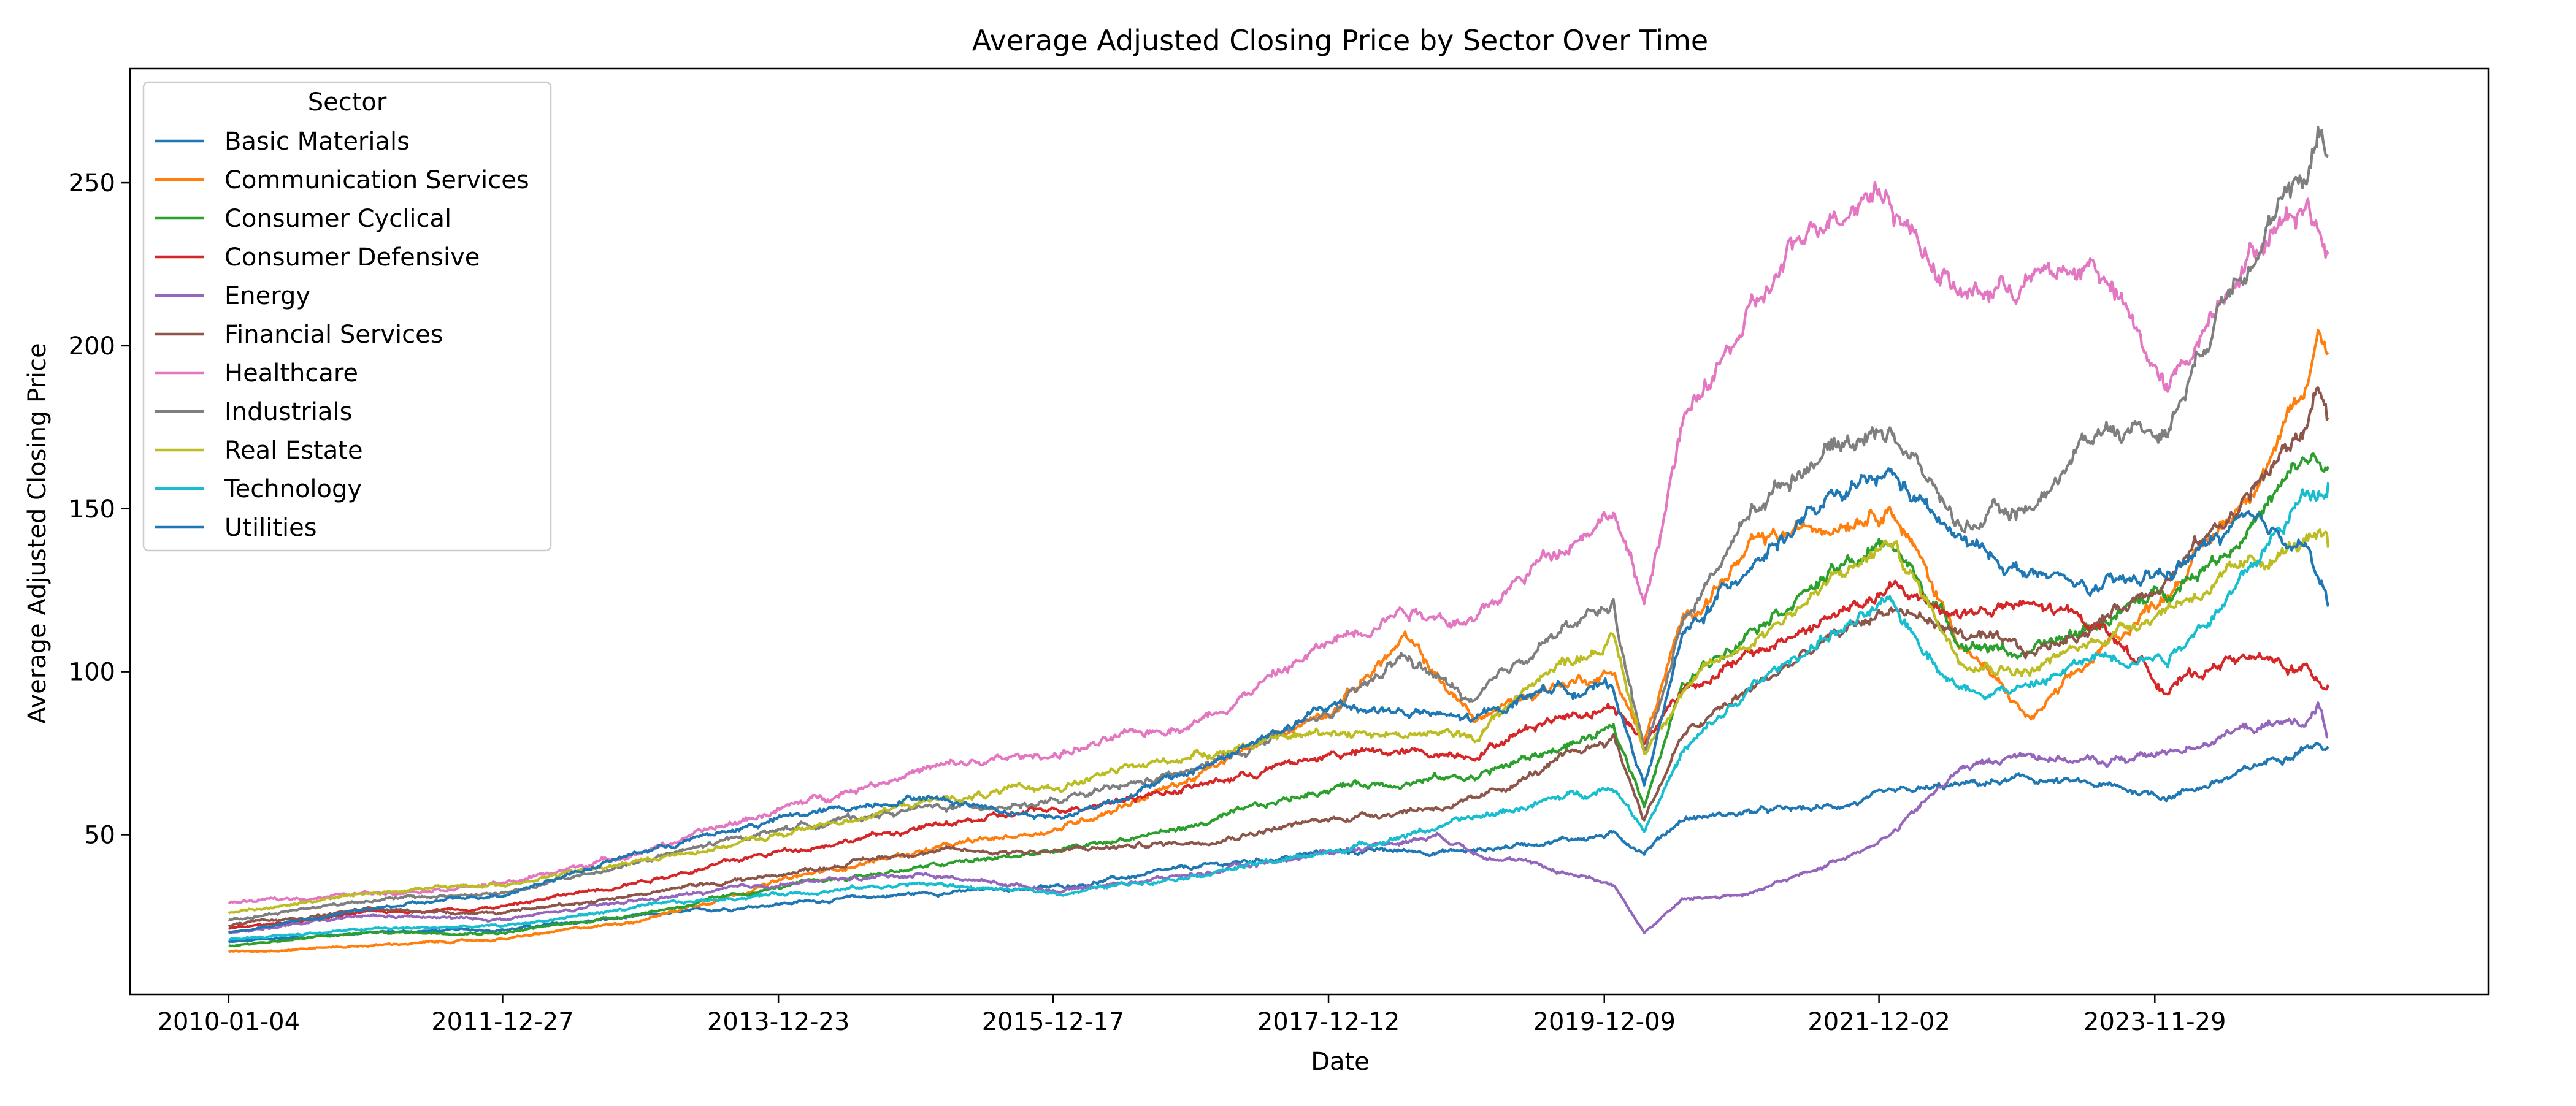 The width and height of the screenshot is (2576, 1106). What do you see at coordinates (92, 509) in the screenshot?
I see `y-tick-label: 150` at bounding box center [92, 509].